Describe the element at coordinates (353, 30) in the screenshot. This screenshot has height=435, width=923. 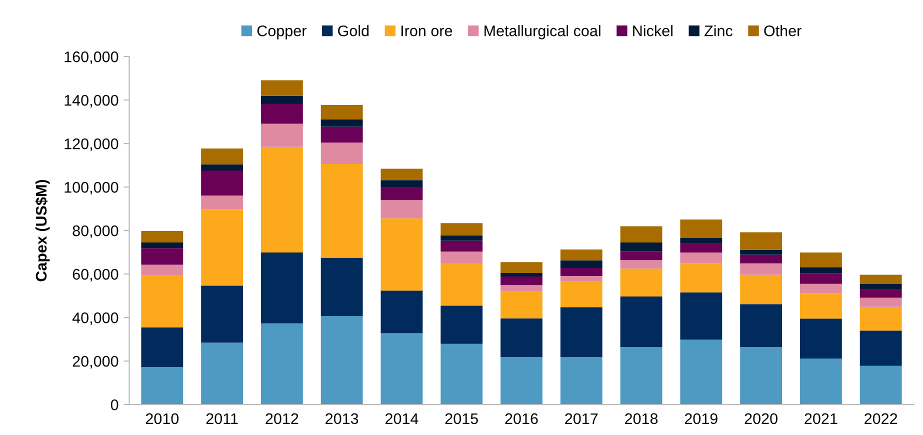
I see `legend-label: Gold` at that location.